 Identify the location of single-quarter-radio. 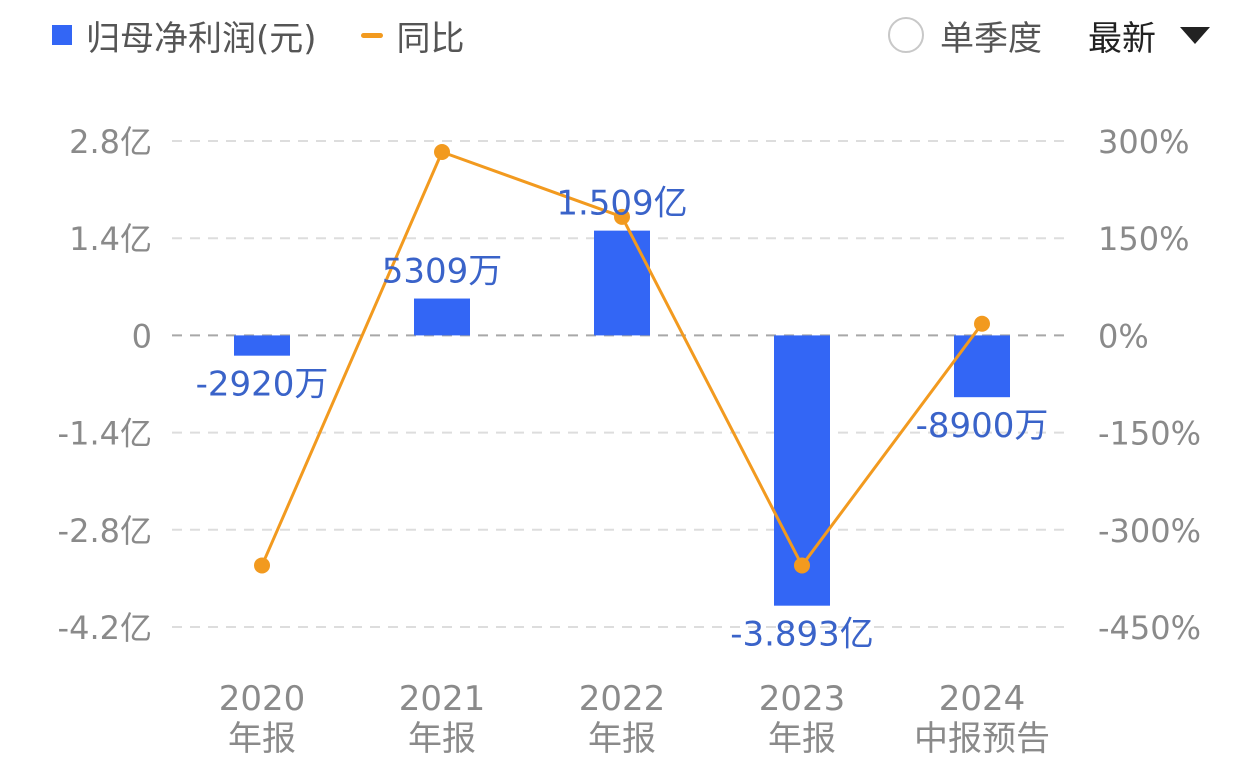
(906, 35).